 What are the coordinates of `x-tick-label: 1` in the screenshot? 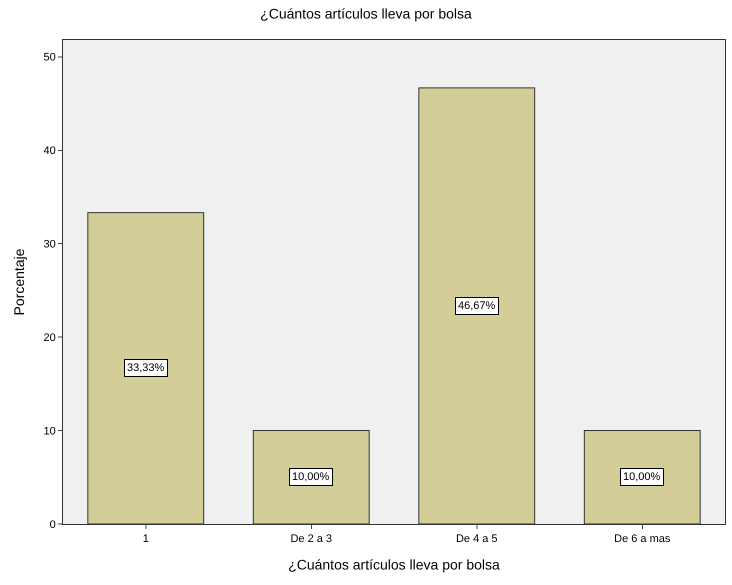 It's located at (145, 539).